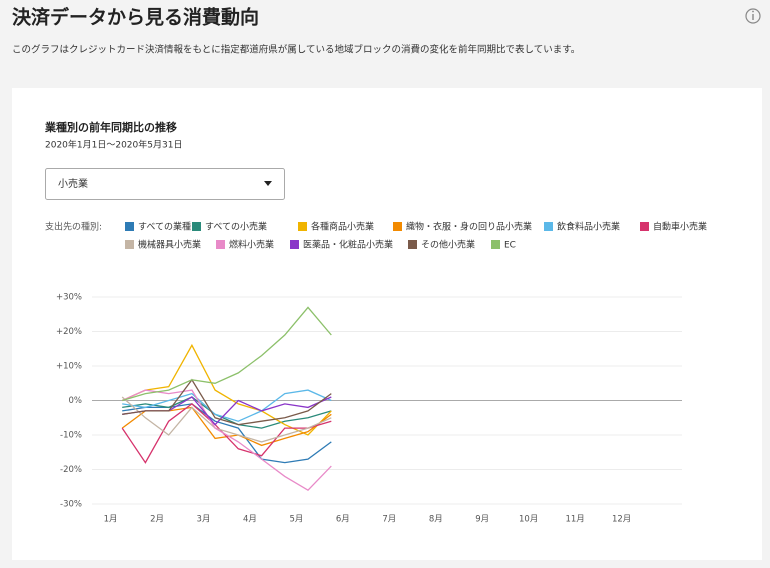 Image resolution: width=770 pixels, height=568 pixels. What do you see at coordinates (510, 246) in the screenshot?
I see `legend-label: EC` at bounding box center [510, 246].